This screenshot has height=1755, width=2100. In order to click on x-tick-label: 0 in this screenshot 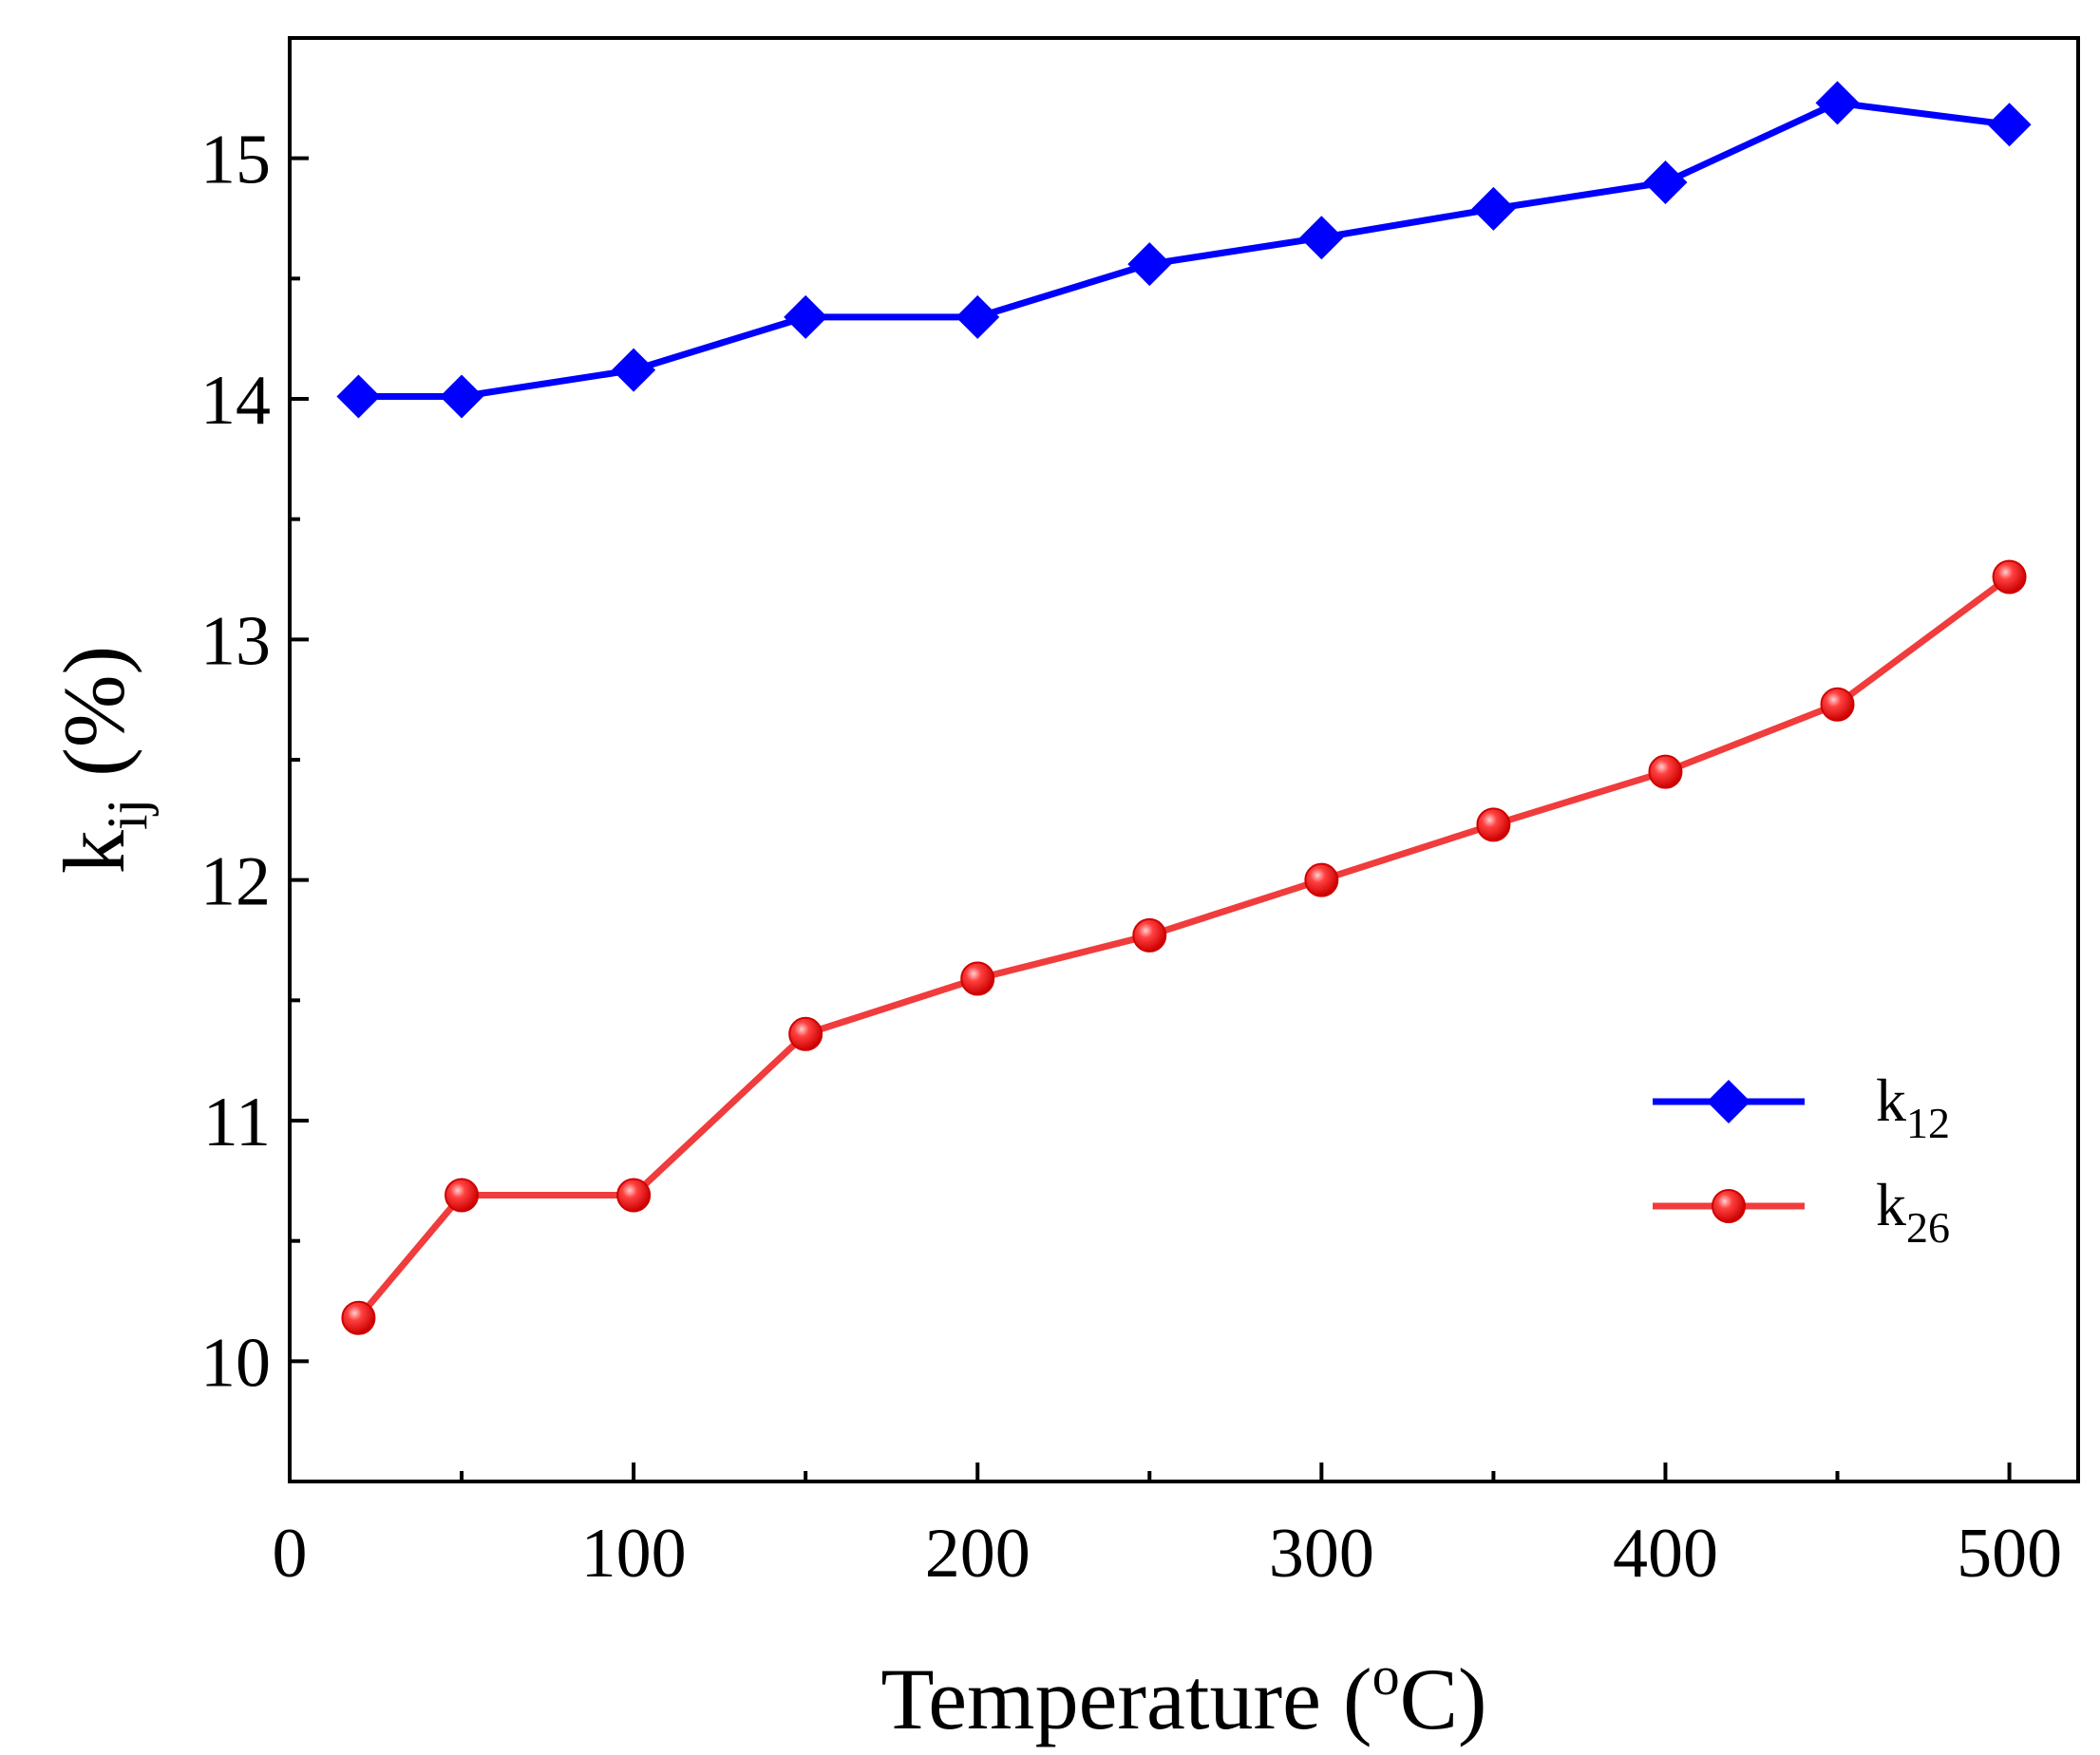, I will do `click(290, 1554)`.